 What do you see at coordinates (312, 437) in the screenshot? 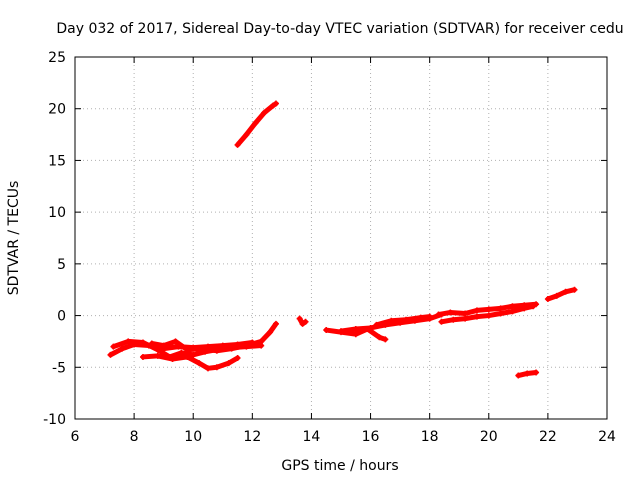
I see `x-tick-label: 14` at bounding box center [312, 437].